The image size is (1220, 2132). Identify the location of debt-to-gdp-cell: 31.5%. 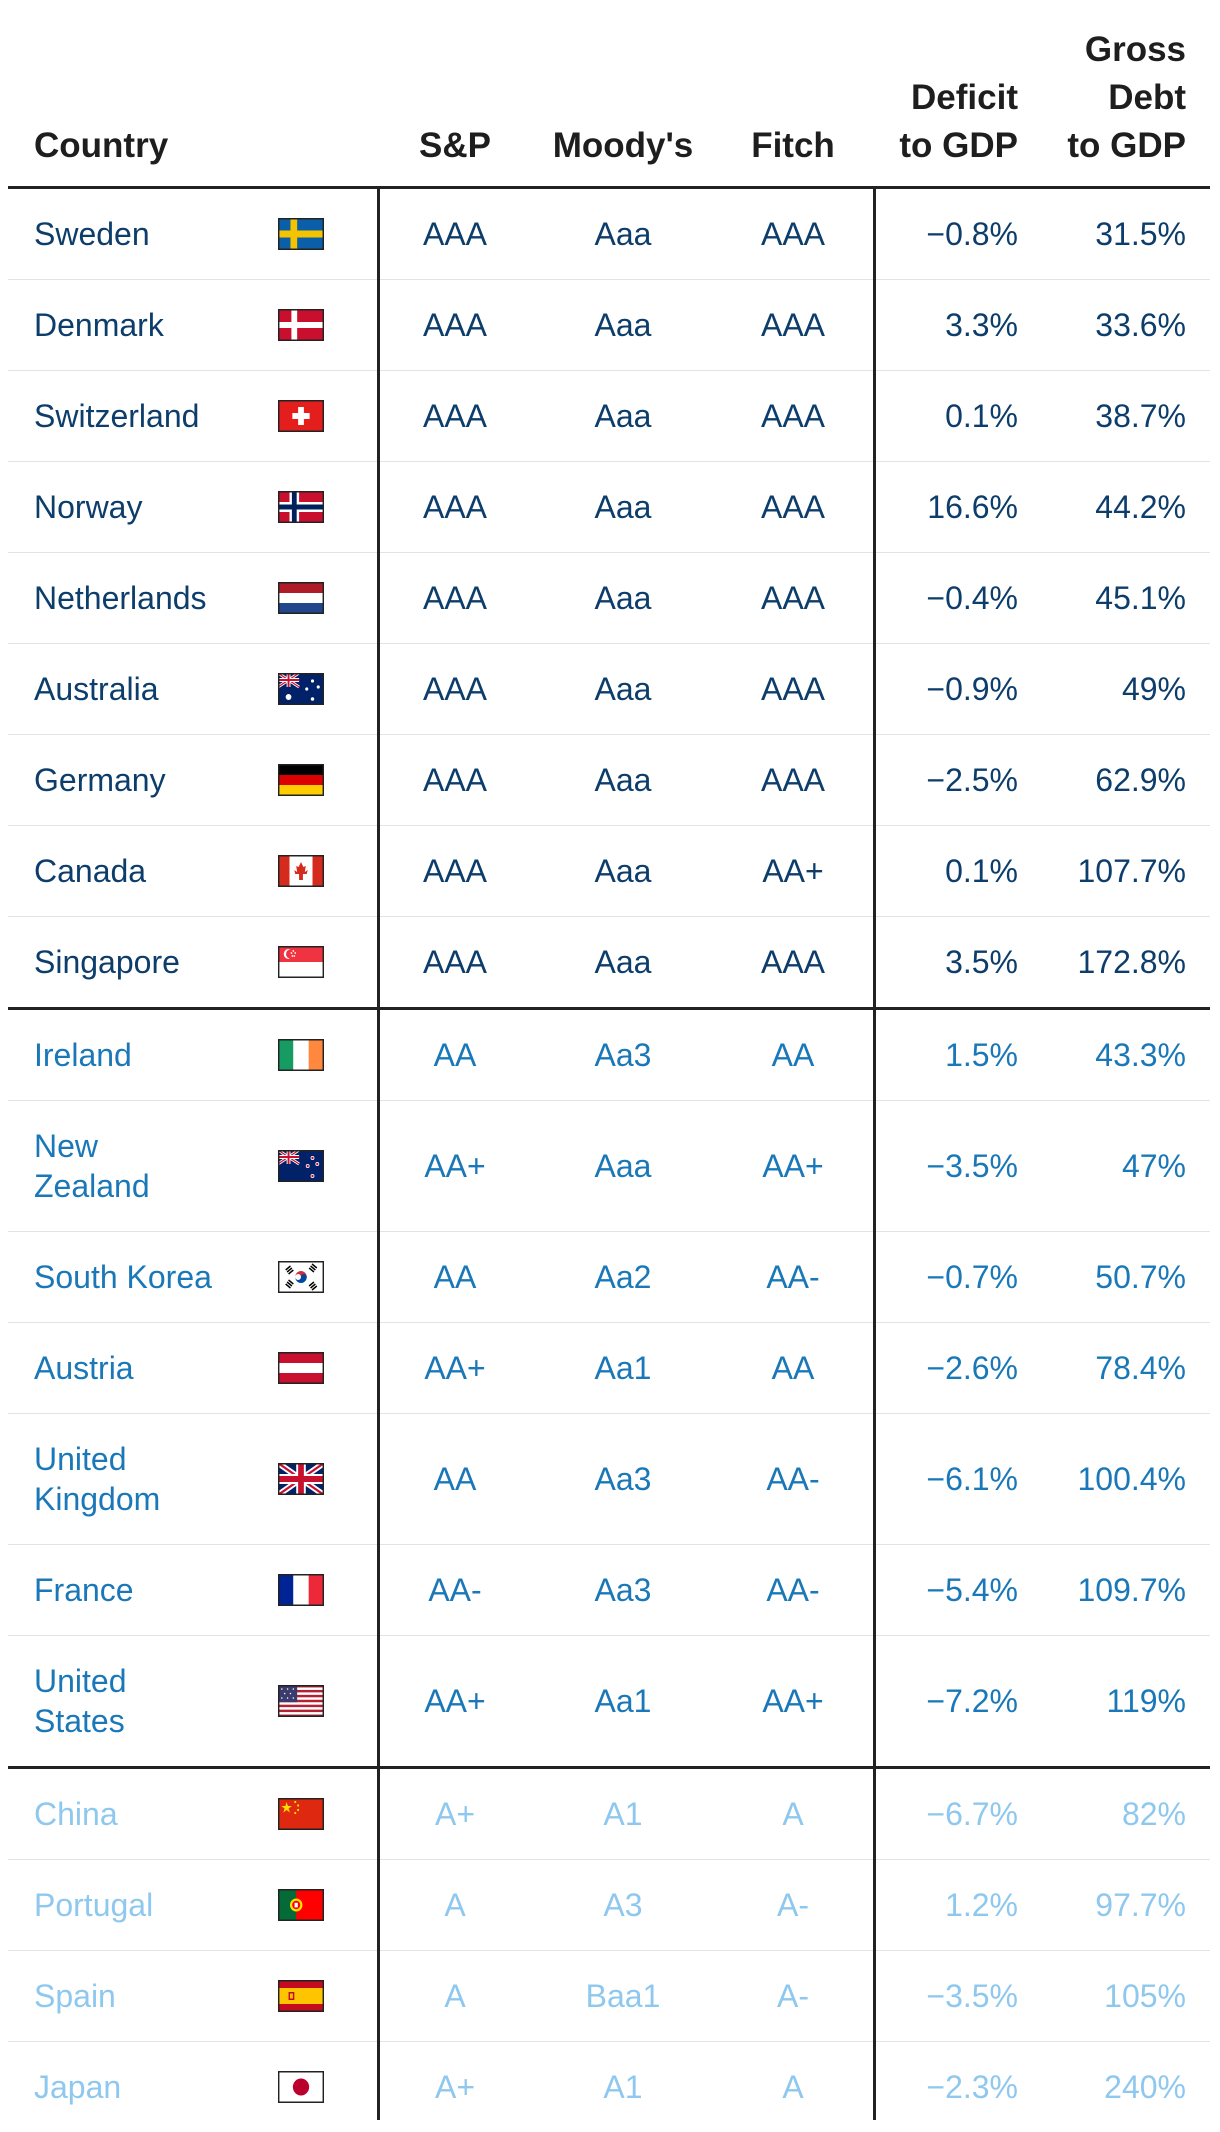
(1140, 233).